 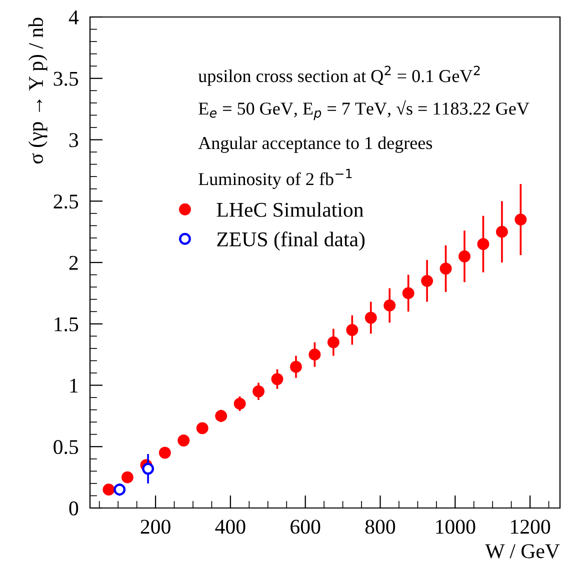 I want to click on y-tick-label: 3.5, so click(x=66, y=79).